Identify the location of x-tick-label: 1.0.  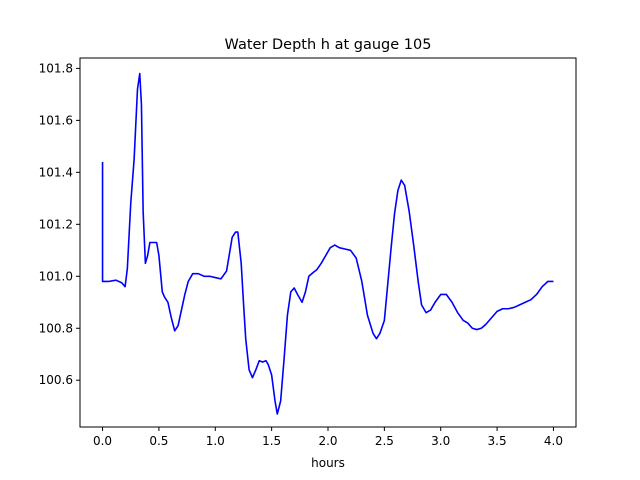
(215, 441).